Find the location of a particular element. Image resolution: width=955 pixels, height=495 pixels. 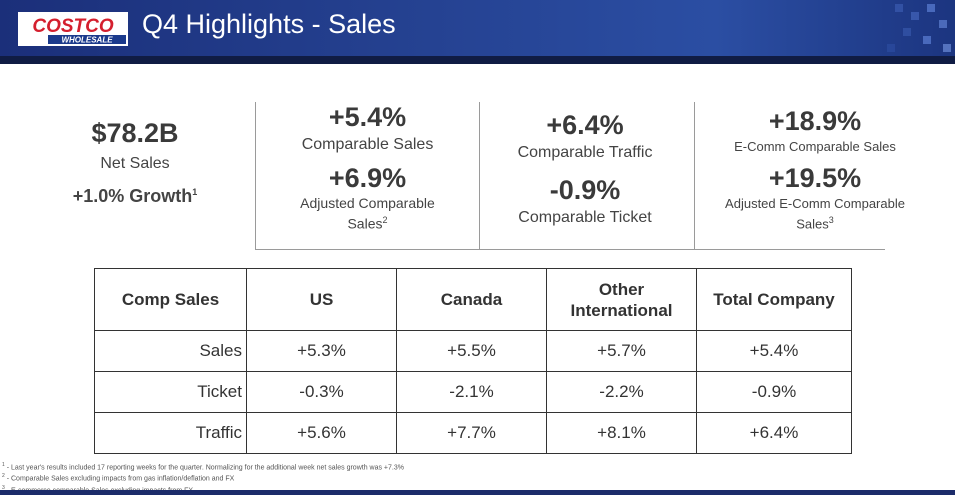

row-label-ticket: Ticket is located at coordinates (170, 392).